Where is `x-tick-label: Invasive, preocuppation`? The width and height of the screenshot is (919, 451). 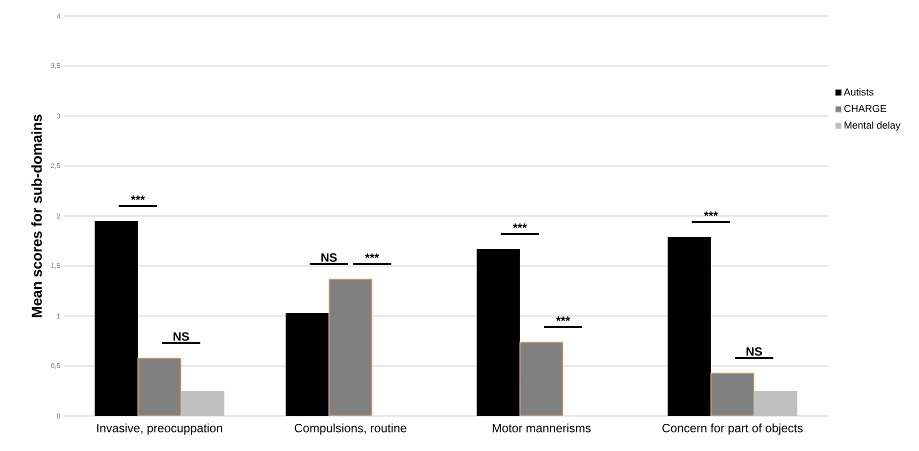 x-tick-label: Invasive, preocuppation is located at coordinates (159, 429).